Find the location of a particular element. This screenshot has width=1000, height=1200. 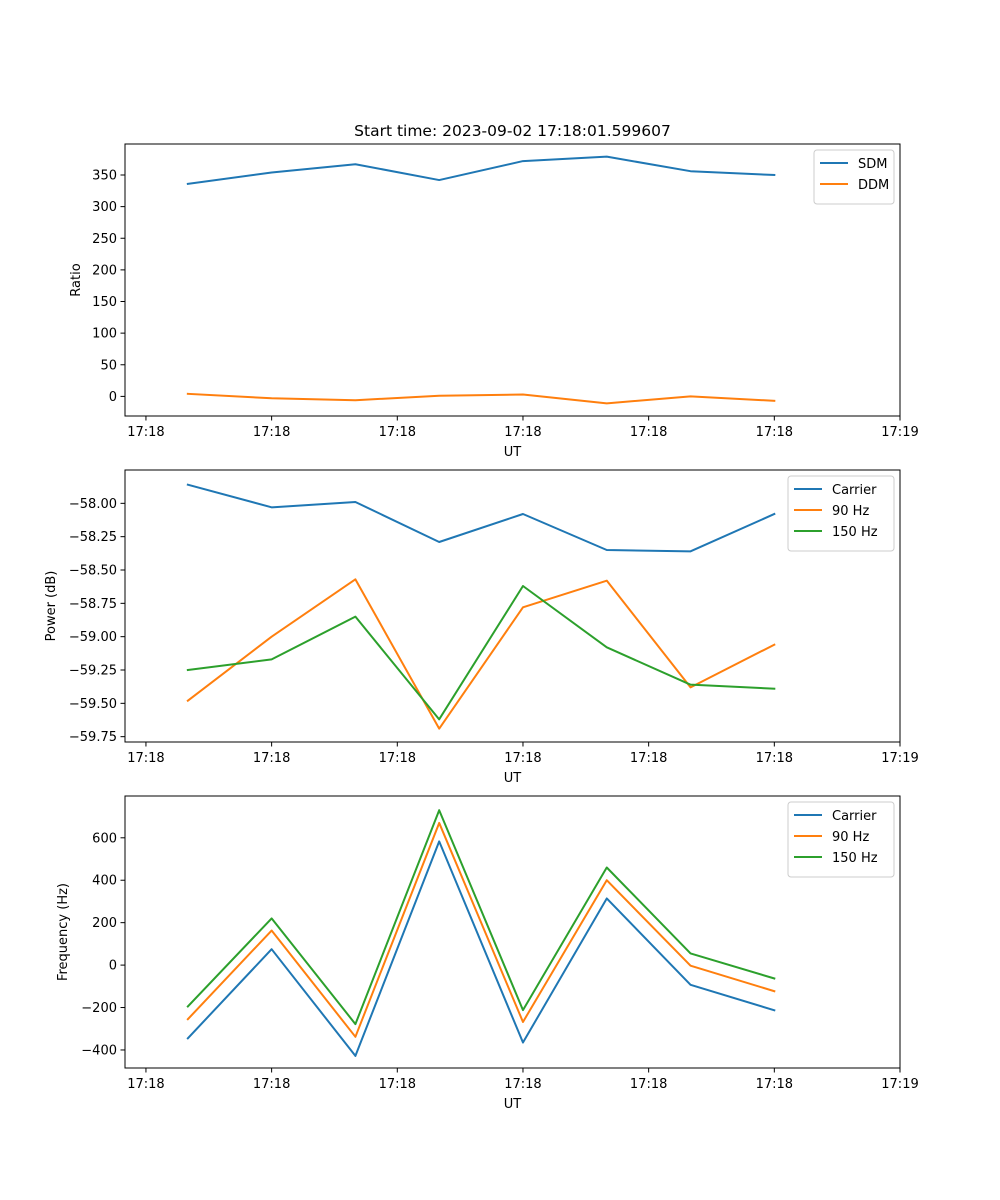

y-tick-label: 250 is located at coordinates (104, 239).